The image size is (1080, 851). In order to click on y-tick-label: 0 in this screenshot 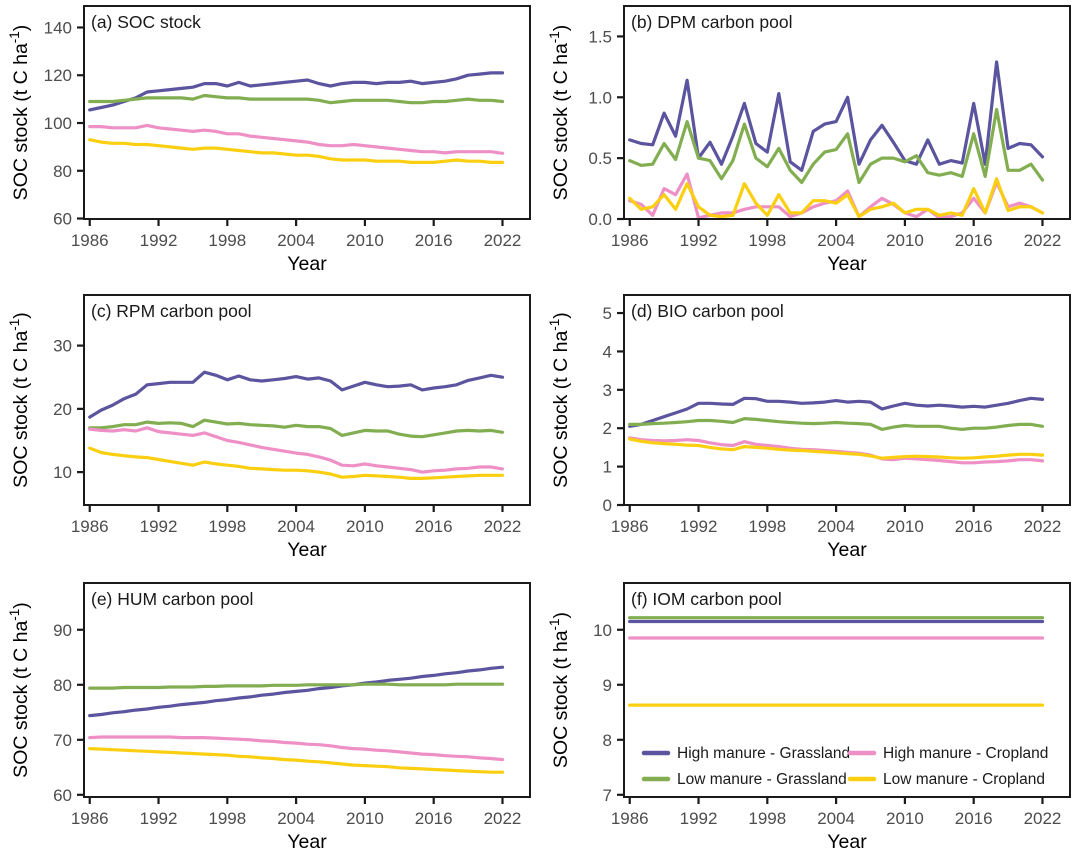, I will do `click(607, 505)`.